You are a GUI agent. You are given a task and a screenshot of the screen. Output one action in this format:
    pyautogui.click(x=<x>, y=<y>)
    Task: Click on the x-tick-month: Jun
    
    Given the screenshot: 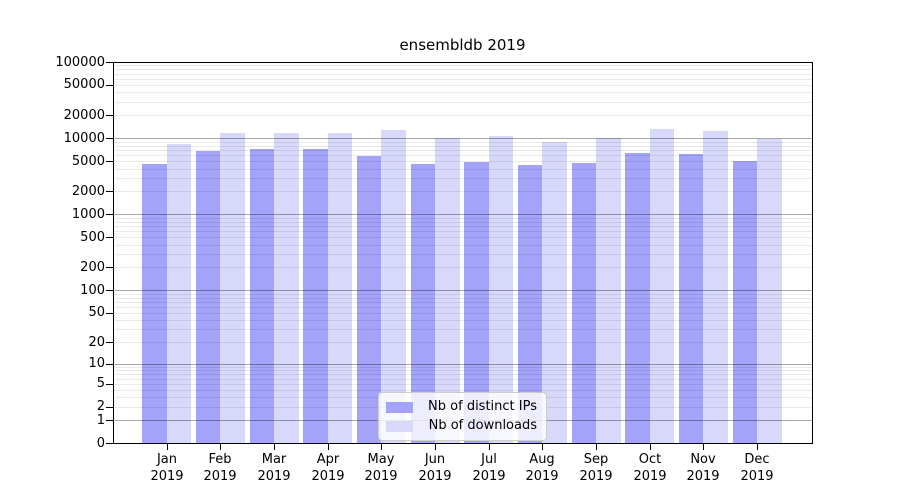 What is the action you would take?
    pyautogui.click(x=435, y=459)
    